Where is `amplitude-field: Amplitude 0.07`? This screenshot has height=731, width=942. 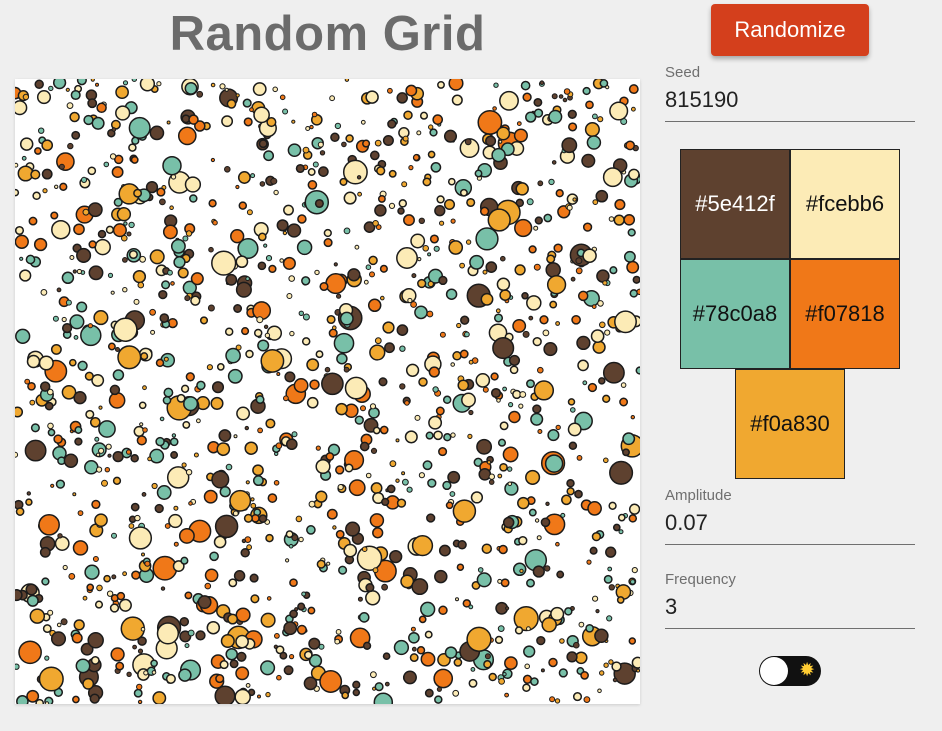
amplitude-field: Amplitude 0.07 is located at coordinates (790, 516).